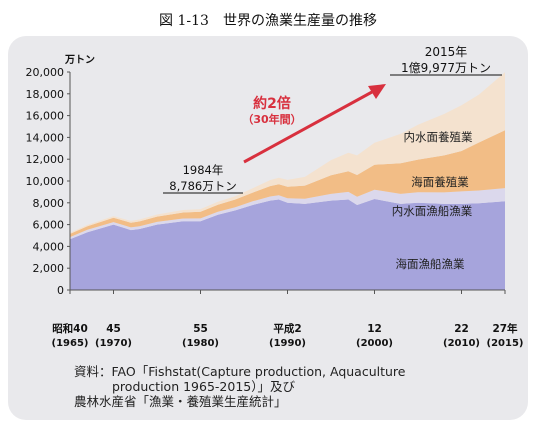 The height and width of the screenshot is (427, 536). I want to click on x-tick-label: 27年, so click(505, 328).